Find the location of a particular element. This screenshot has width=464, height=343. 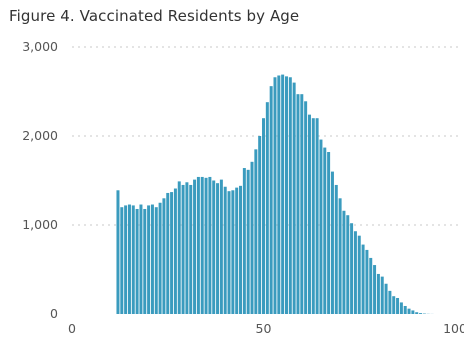

y-tick-label: 1,000 is located at coordinates (40, 224).